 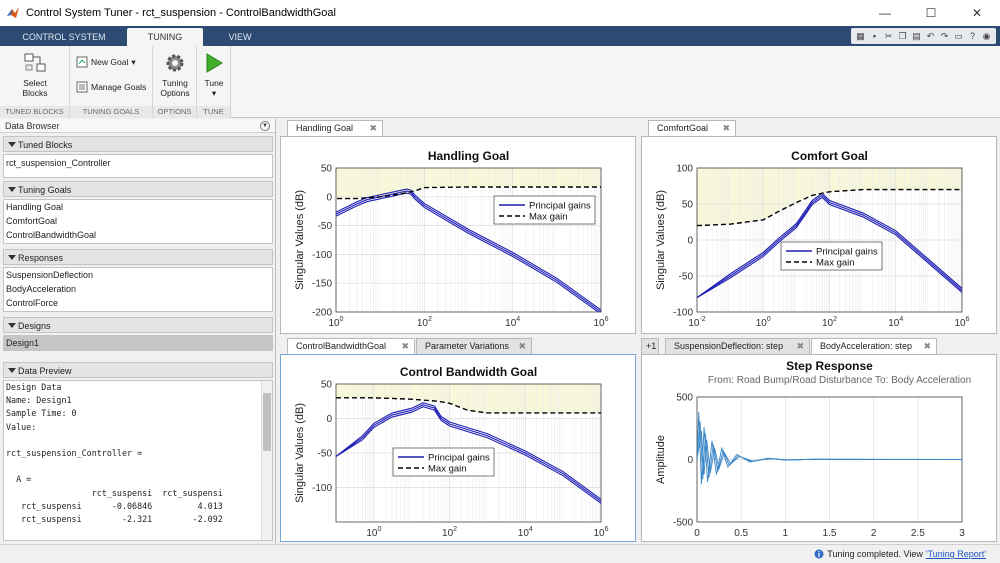 I want to click on preview-line: Value:, so click(x=21, y=426).